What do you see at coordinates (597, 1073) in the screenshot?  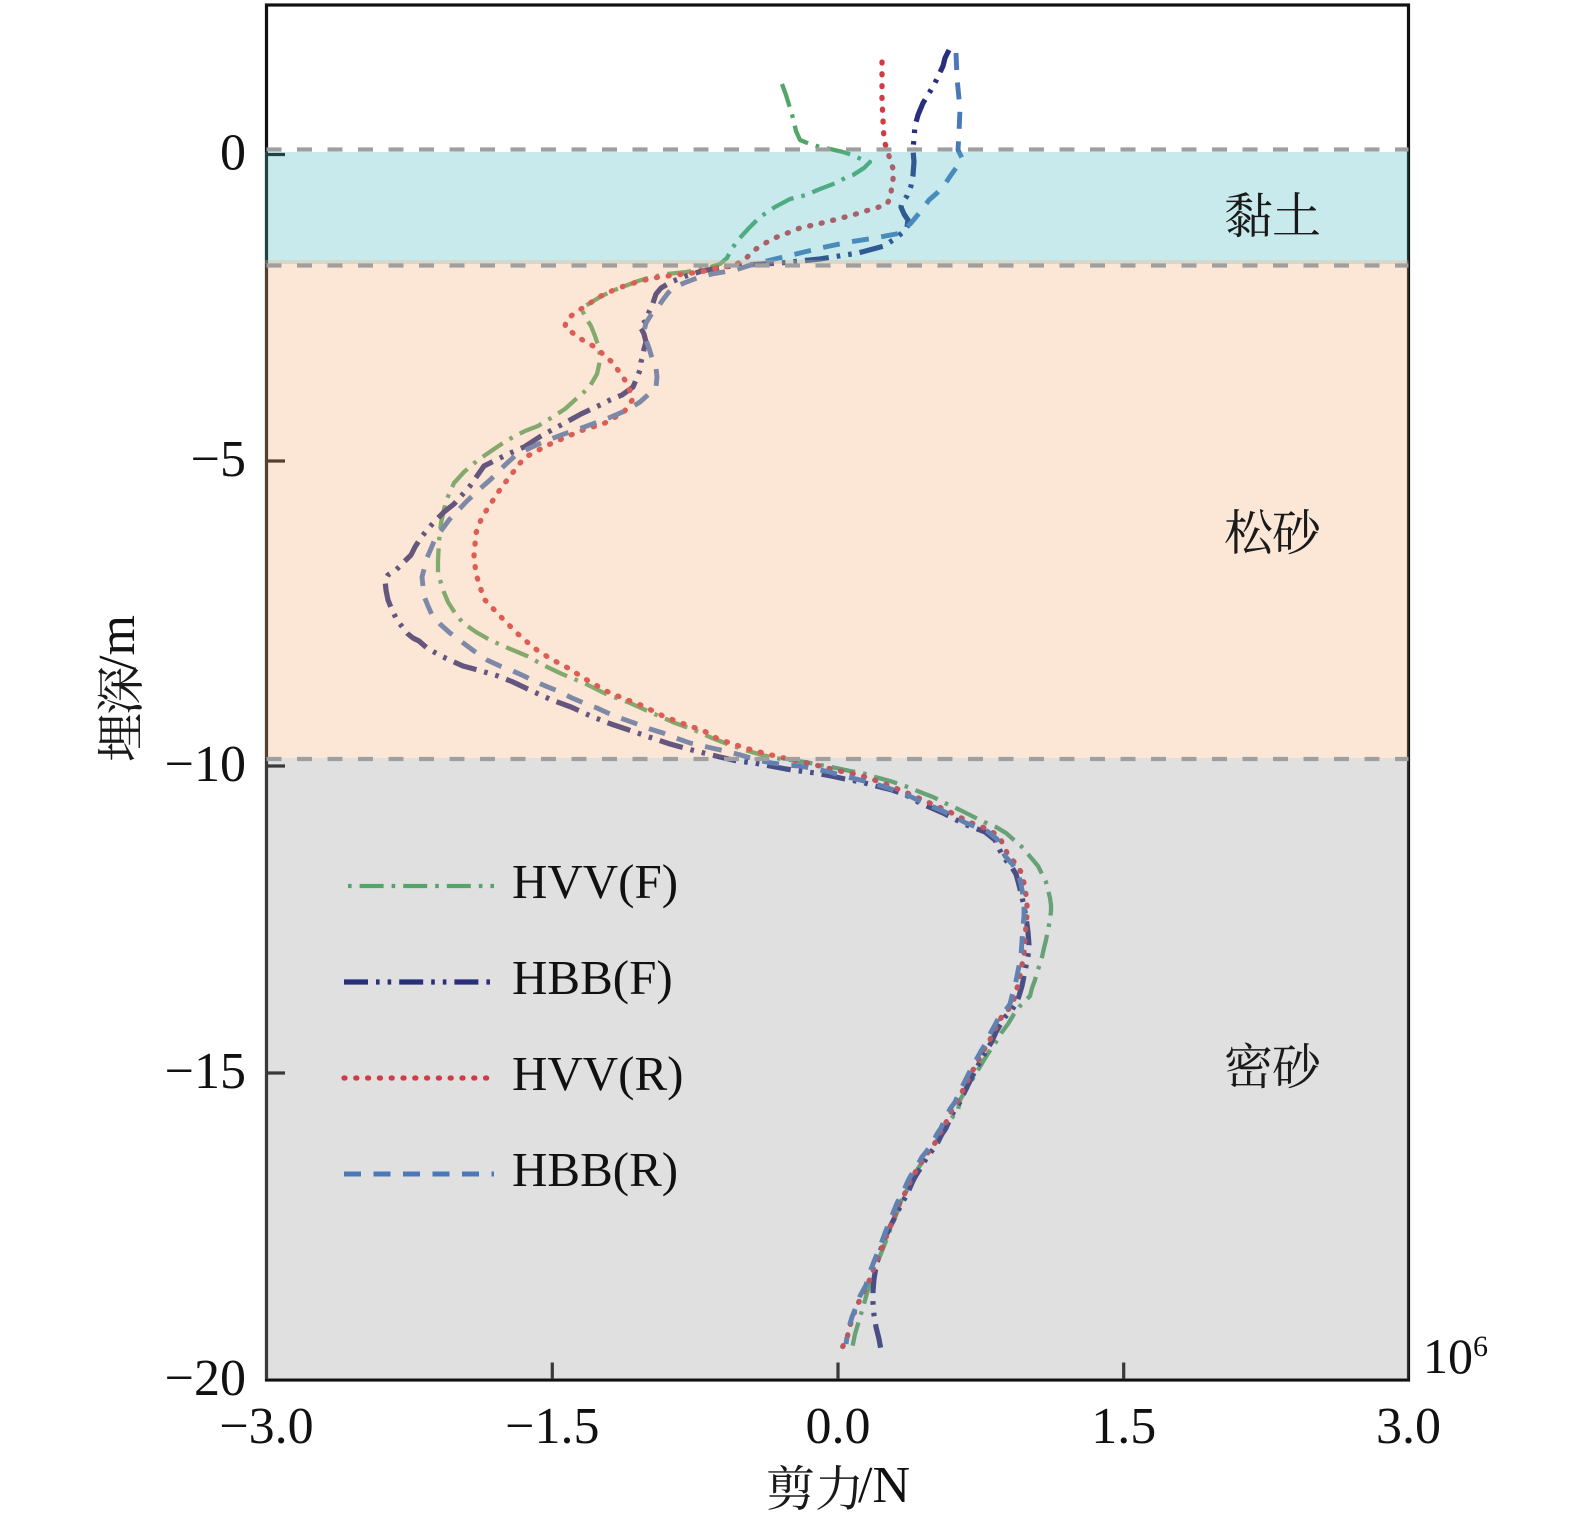 I see `svg-text: HVV(R)` at bounding box center [597, 1073].